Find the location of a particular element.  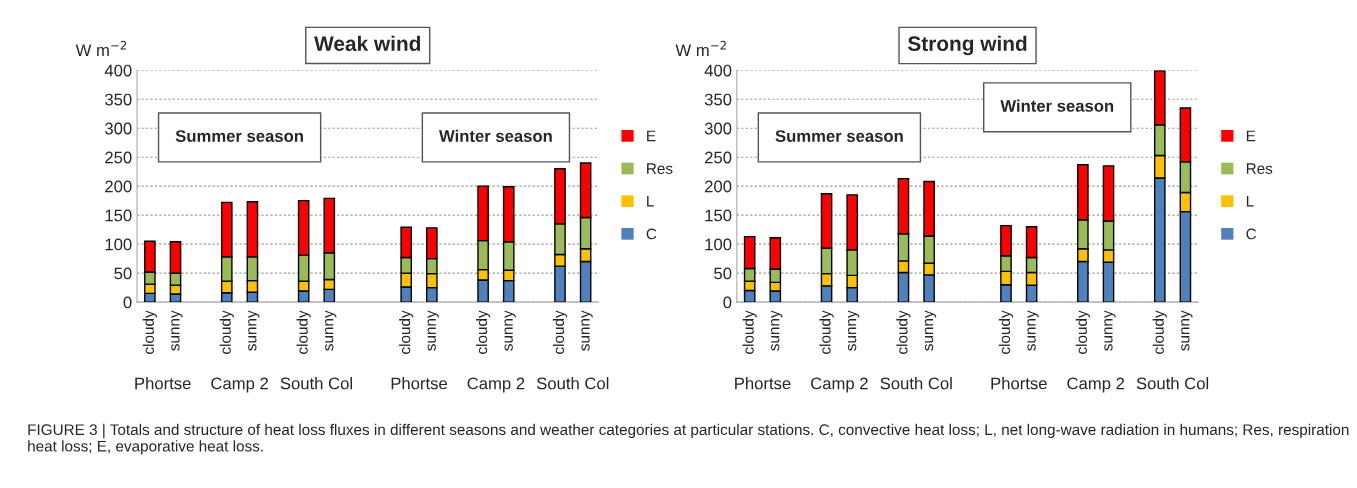

chart-title: Weak wind is located at coordinates (367, 43).